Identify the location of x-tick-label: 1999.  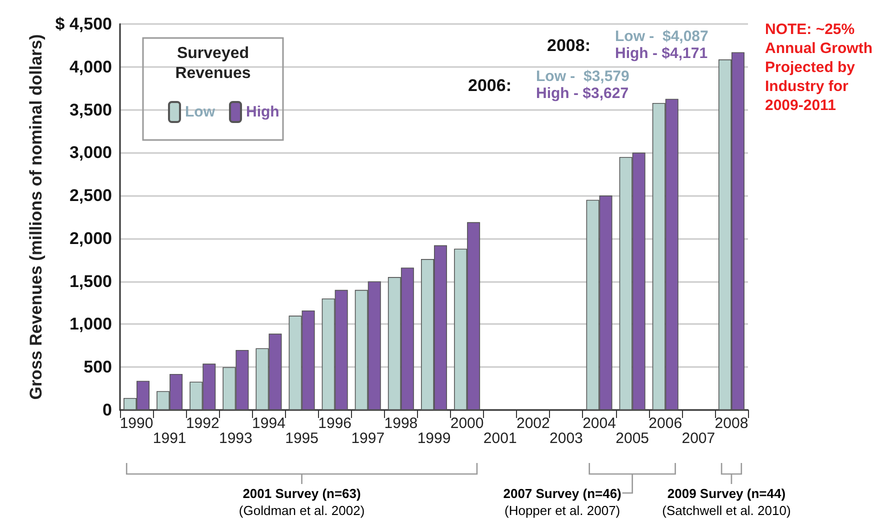
(434, 438).